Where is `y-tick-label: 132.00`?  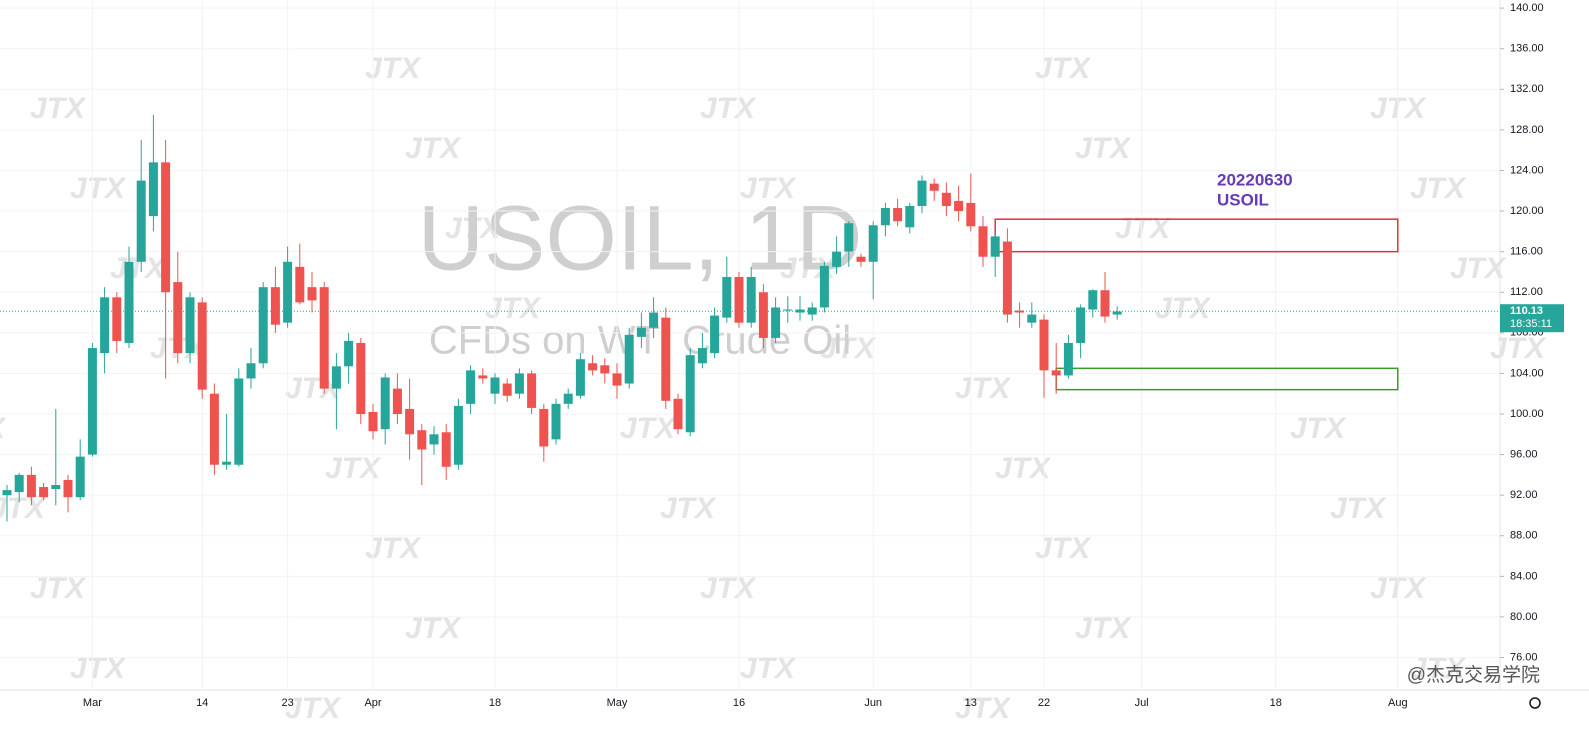 y-tick-label: 132.00 is located at coordinates (1527, 89).